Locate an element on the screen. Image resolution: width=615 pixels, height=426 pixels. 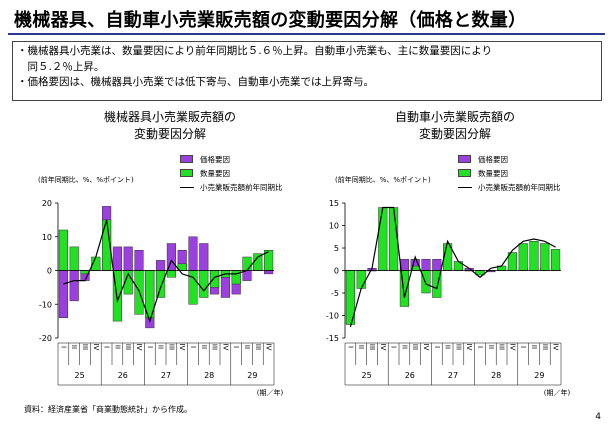
chart-right-line-total is located at coordinates (452, 266).